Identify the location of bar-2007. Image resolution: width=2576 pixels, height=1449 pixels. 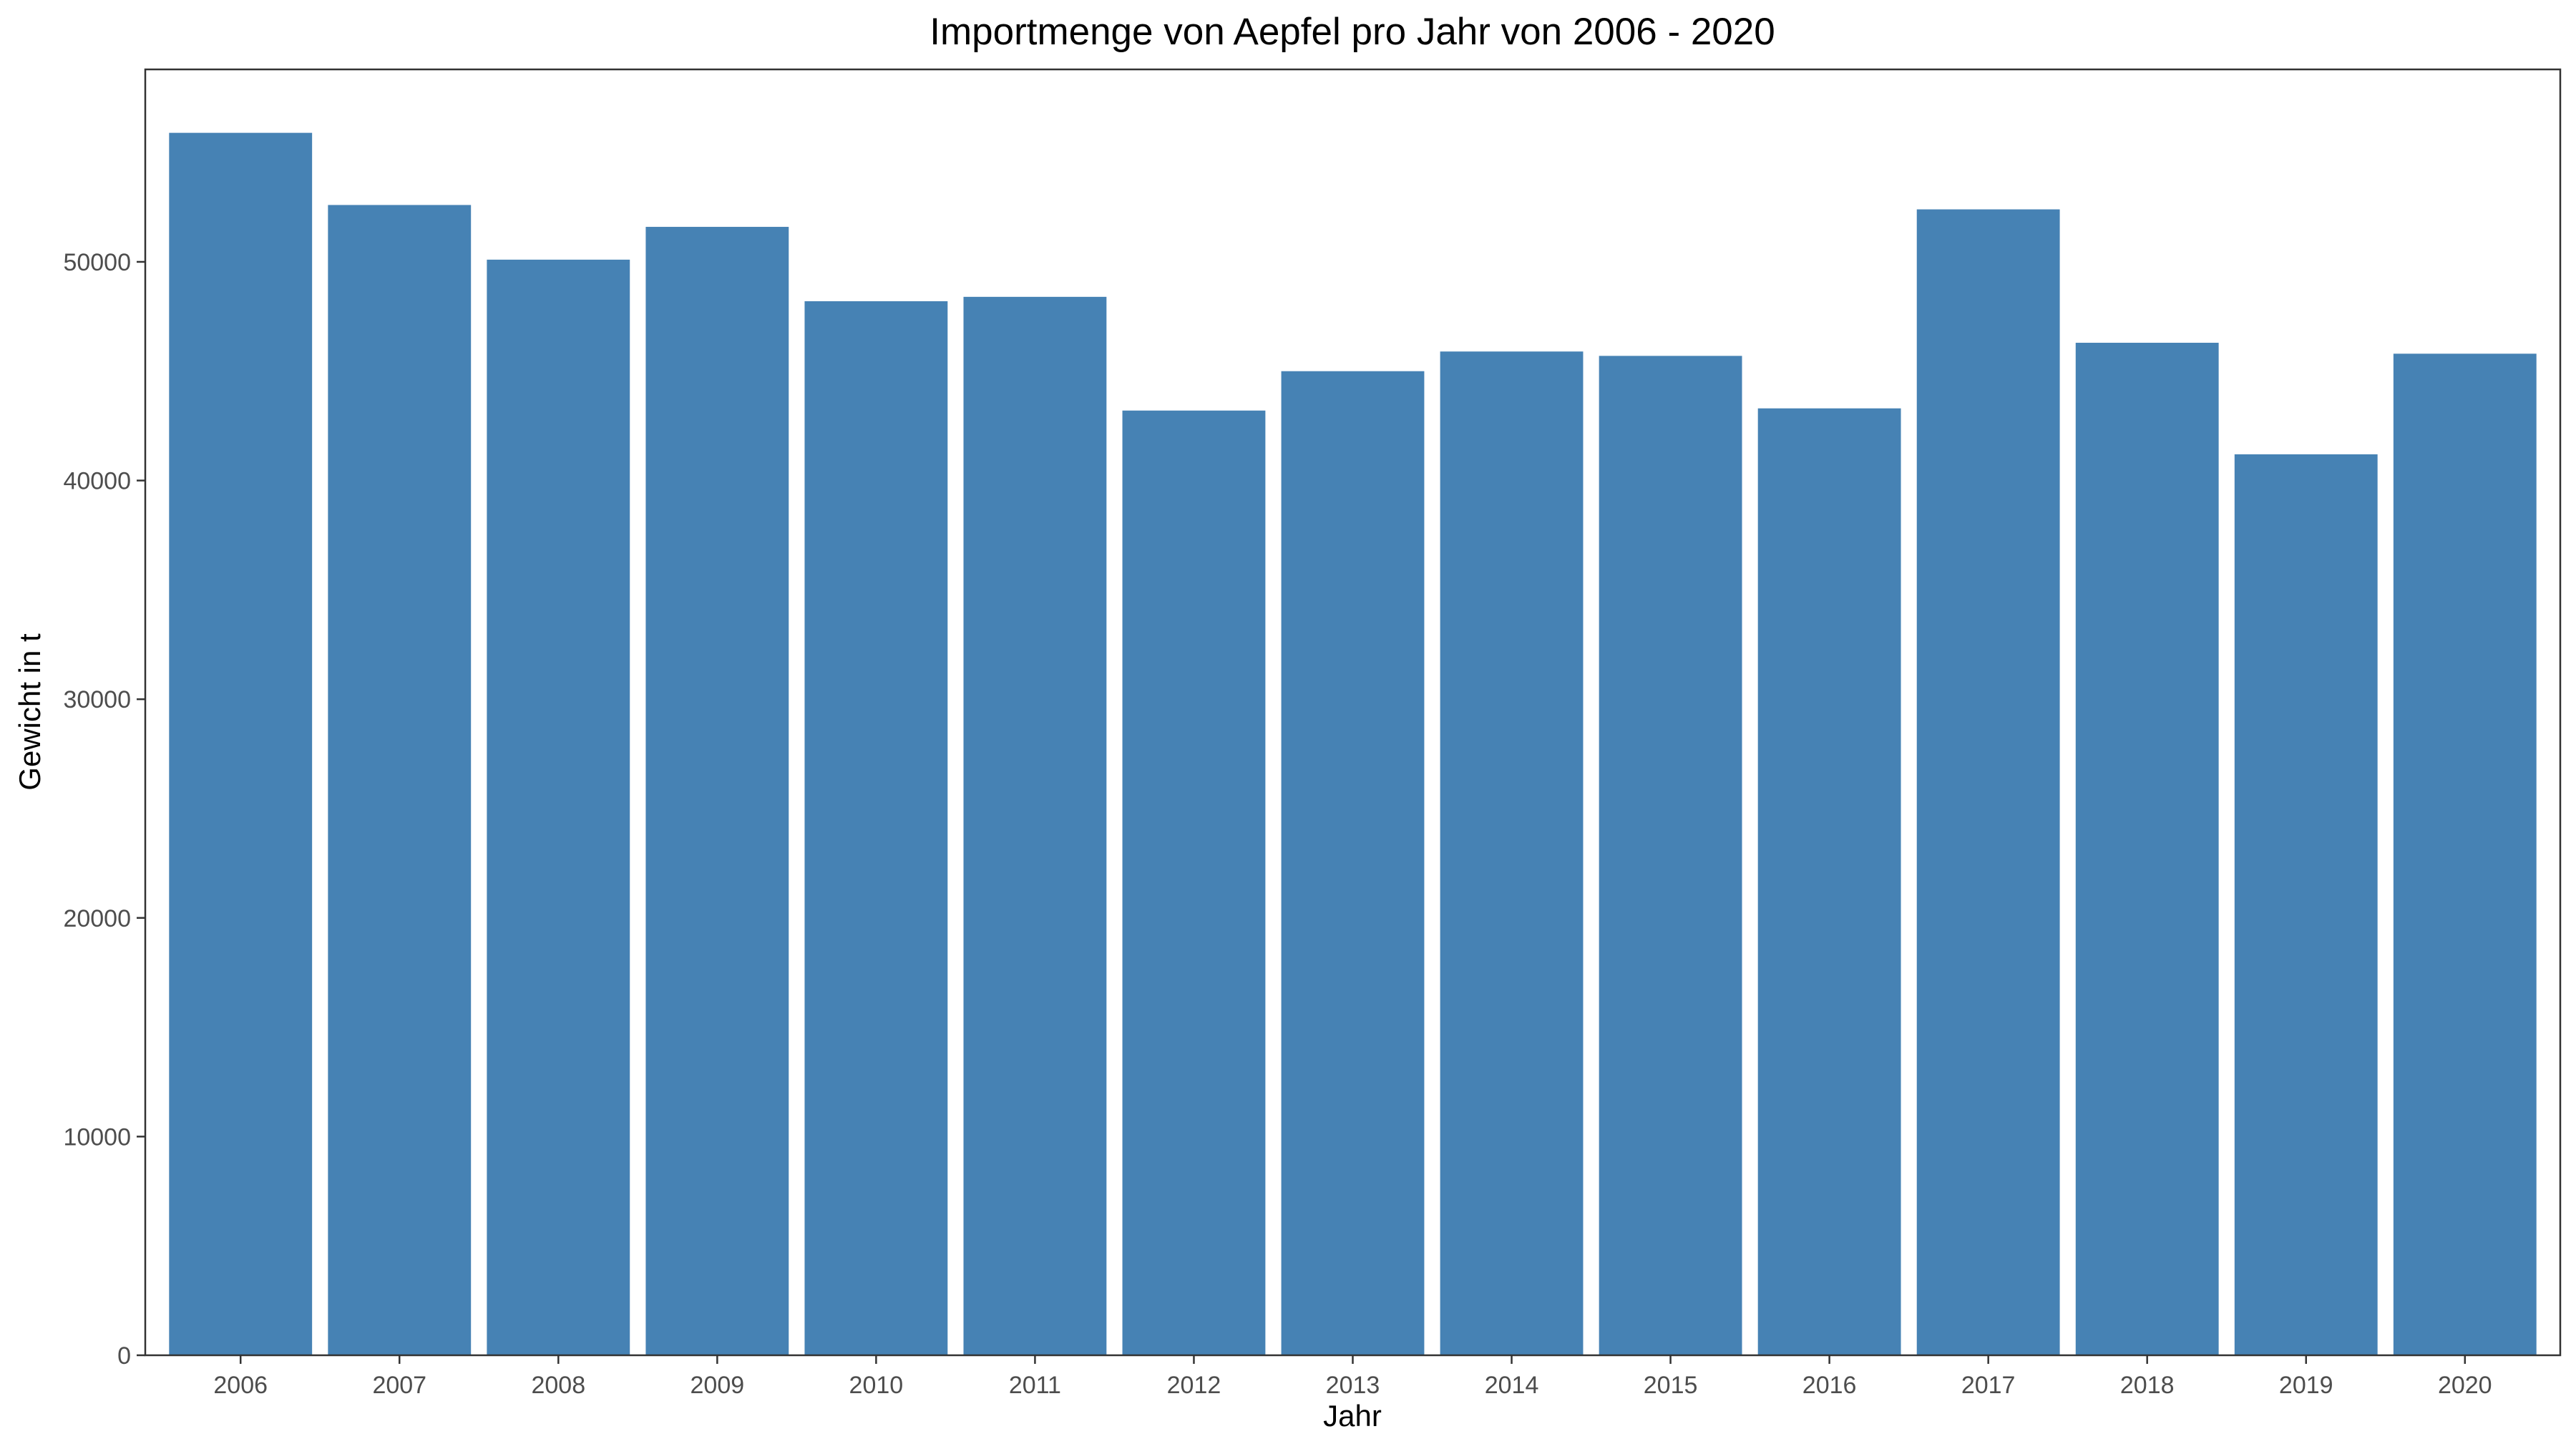
(400, 780).